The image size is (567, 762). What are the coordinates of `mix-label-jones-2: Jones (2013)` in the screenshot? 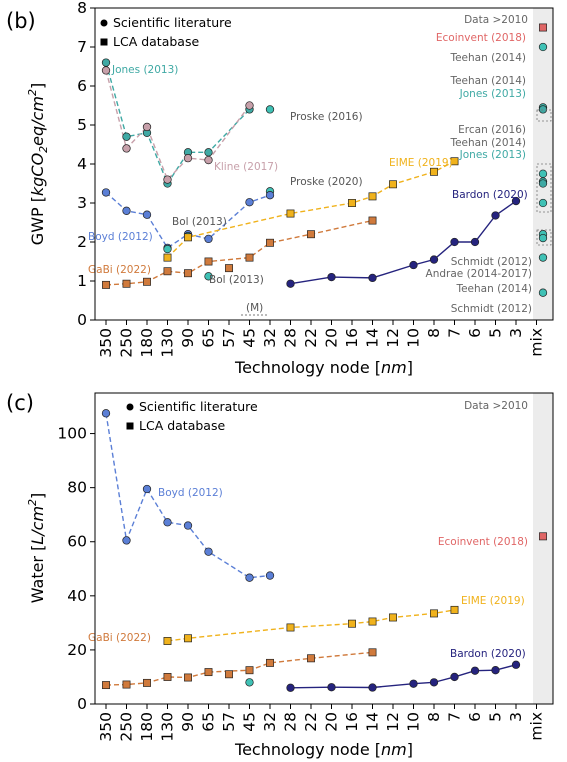 It's located at (492, 155).